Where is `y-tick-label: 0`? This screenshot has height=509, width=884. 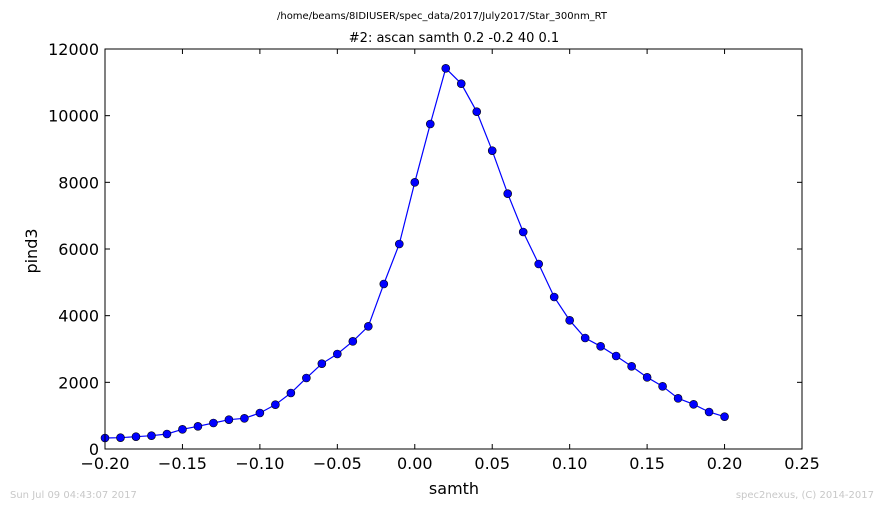
y-tick-label: 0 is located at coordinates (94, 449).